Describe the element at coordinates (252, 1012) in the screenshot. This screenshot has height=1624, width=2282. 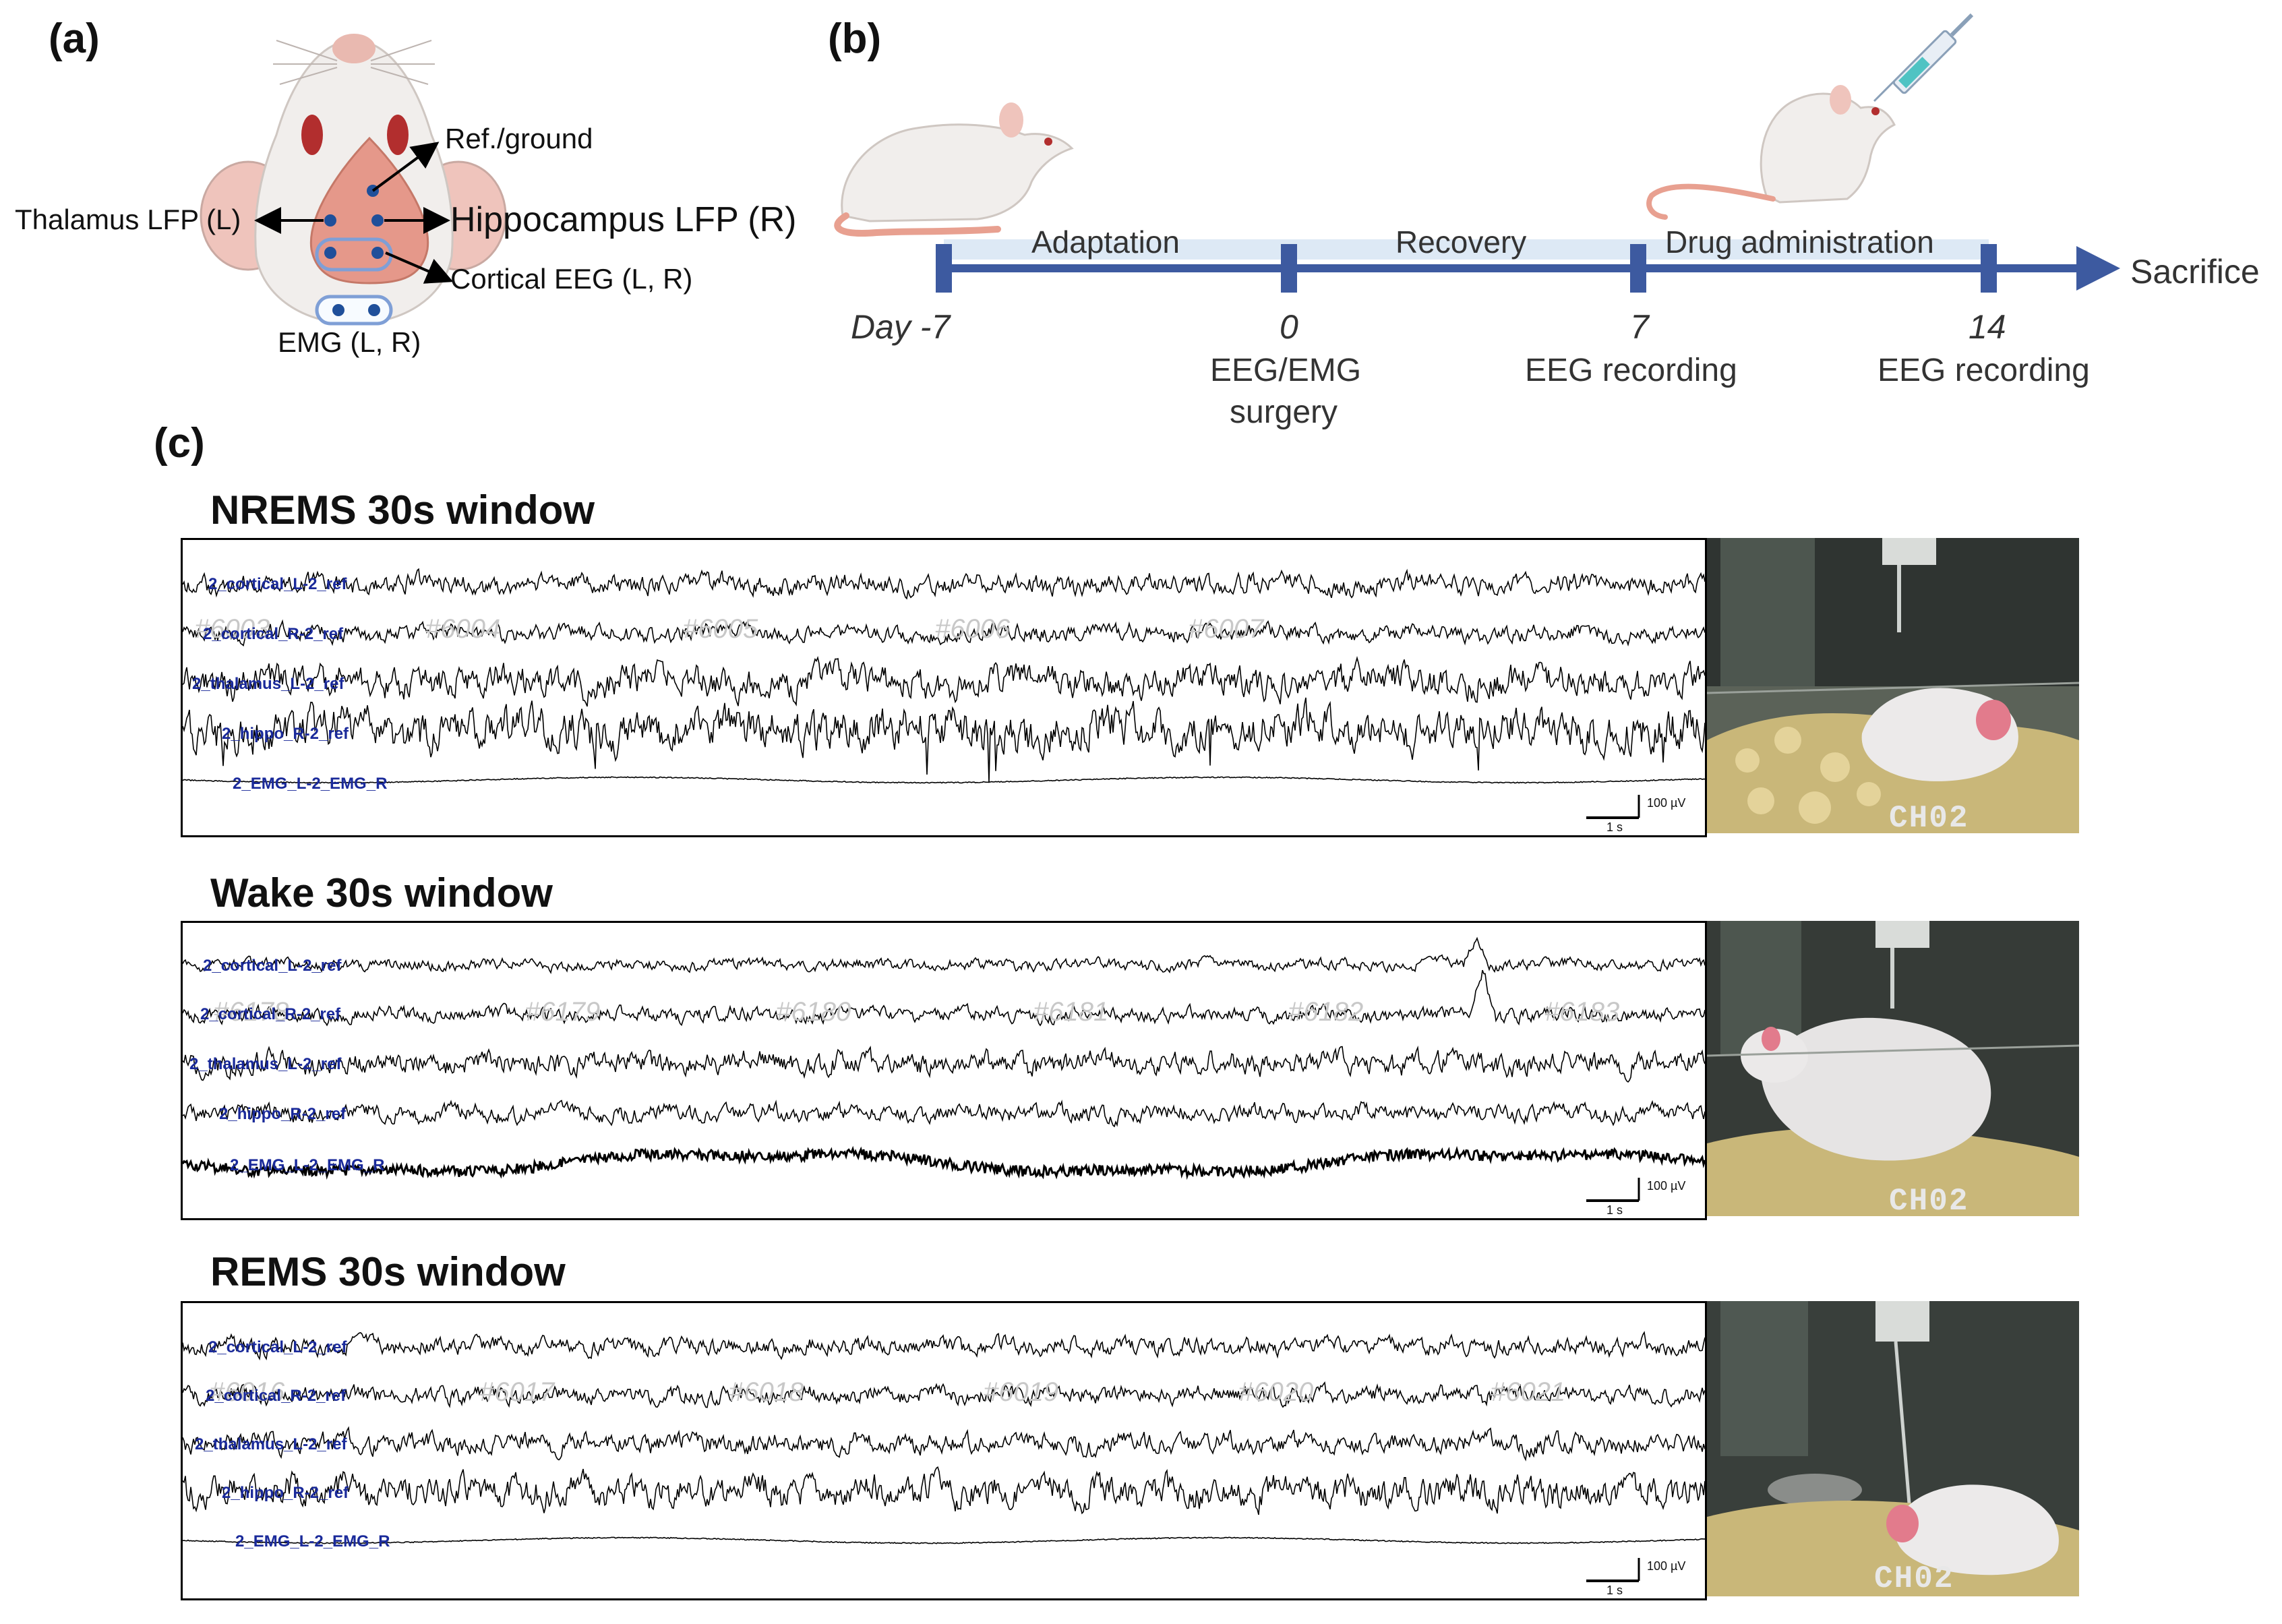
I see `epoch-label: #6178` at that location.